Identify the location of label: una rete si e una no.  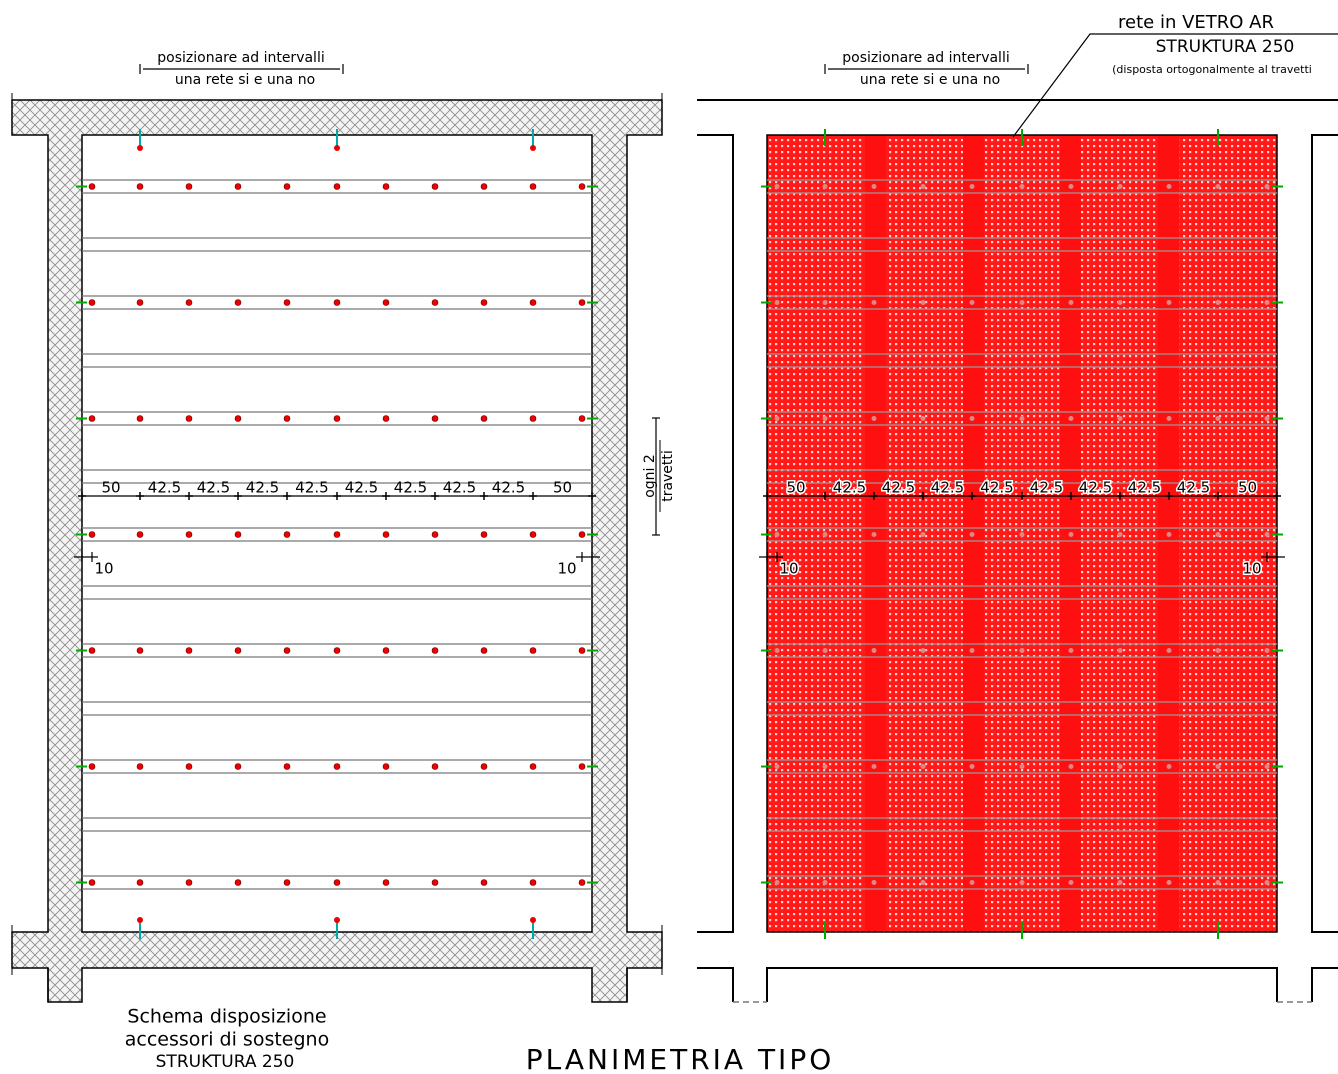
(930, 80).